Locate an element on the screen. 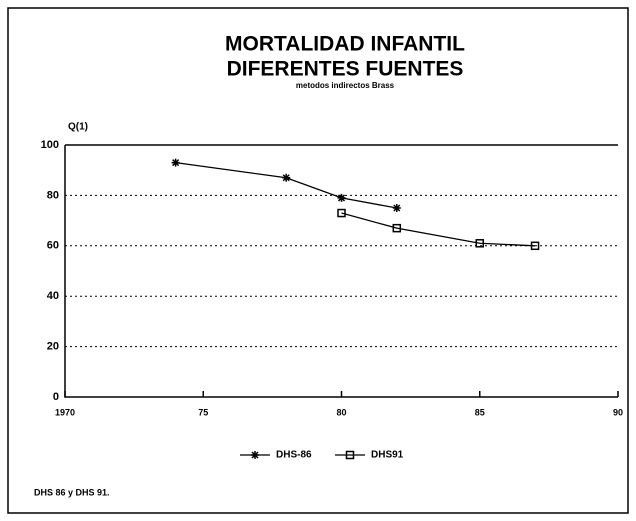 The width and height of the screenshot is (636, 521). y-tick-label: 0 is located at coordinates (56, 397).